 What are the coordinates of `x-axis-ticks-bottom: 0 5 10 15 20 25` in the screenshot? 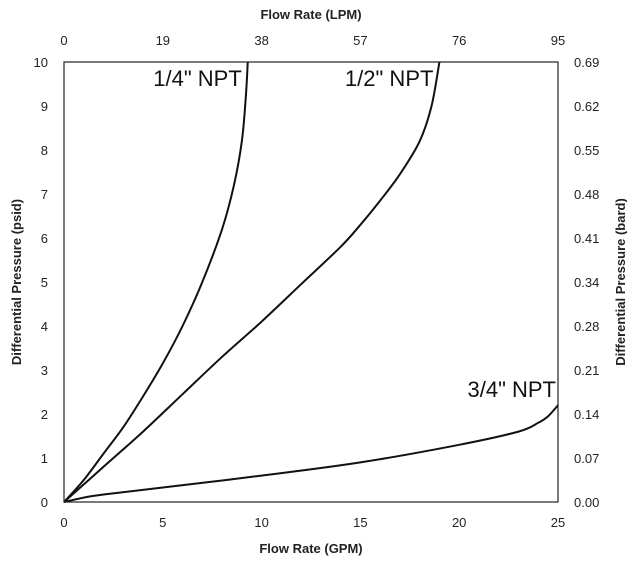 It's located at (312, 522).